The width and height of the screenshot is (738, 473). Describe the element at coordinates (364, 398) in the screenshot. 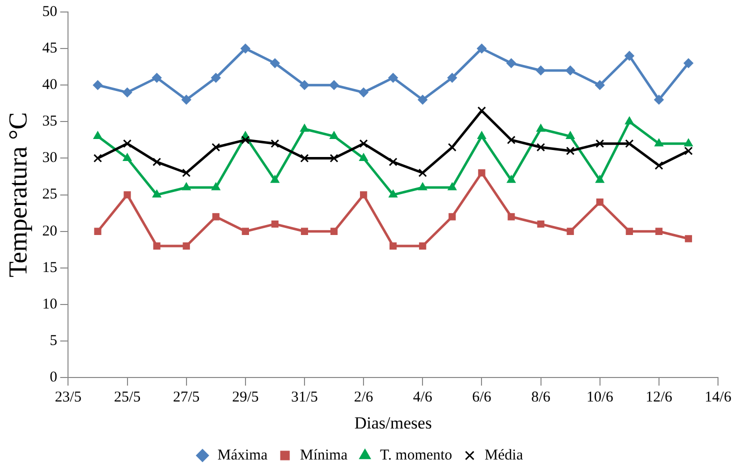

I see `x-tick-label: 2/6` at that location.